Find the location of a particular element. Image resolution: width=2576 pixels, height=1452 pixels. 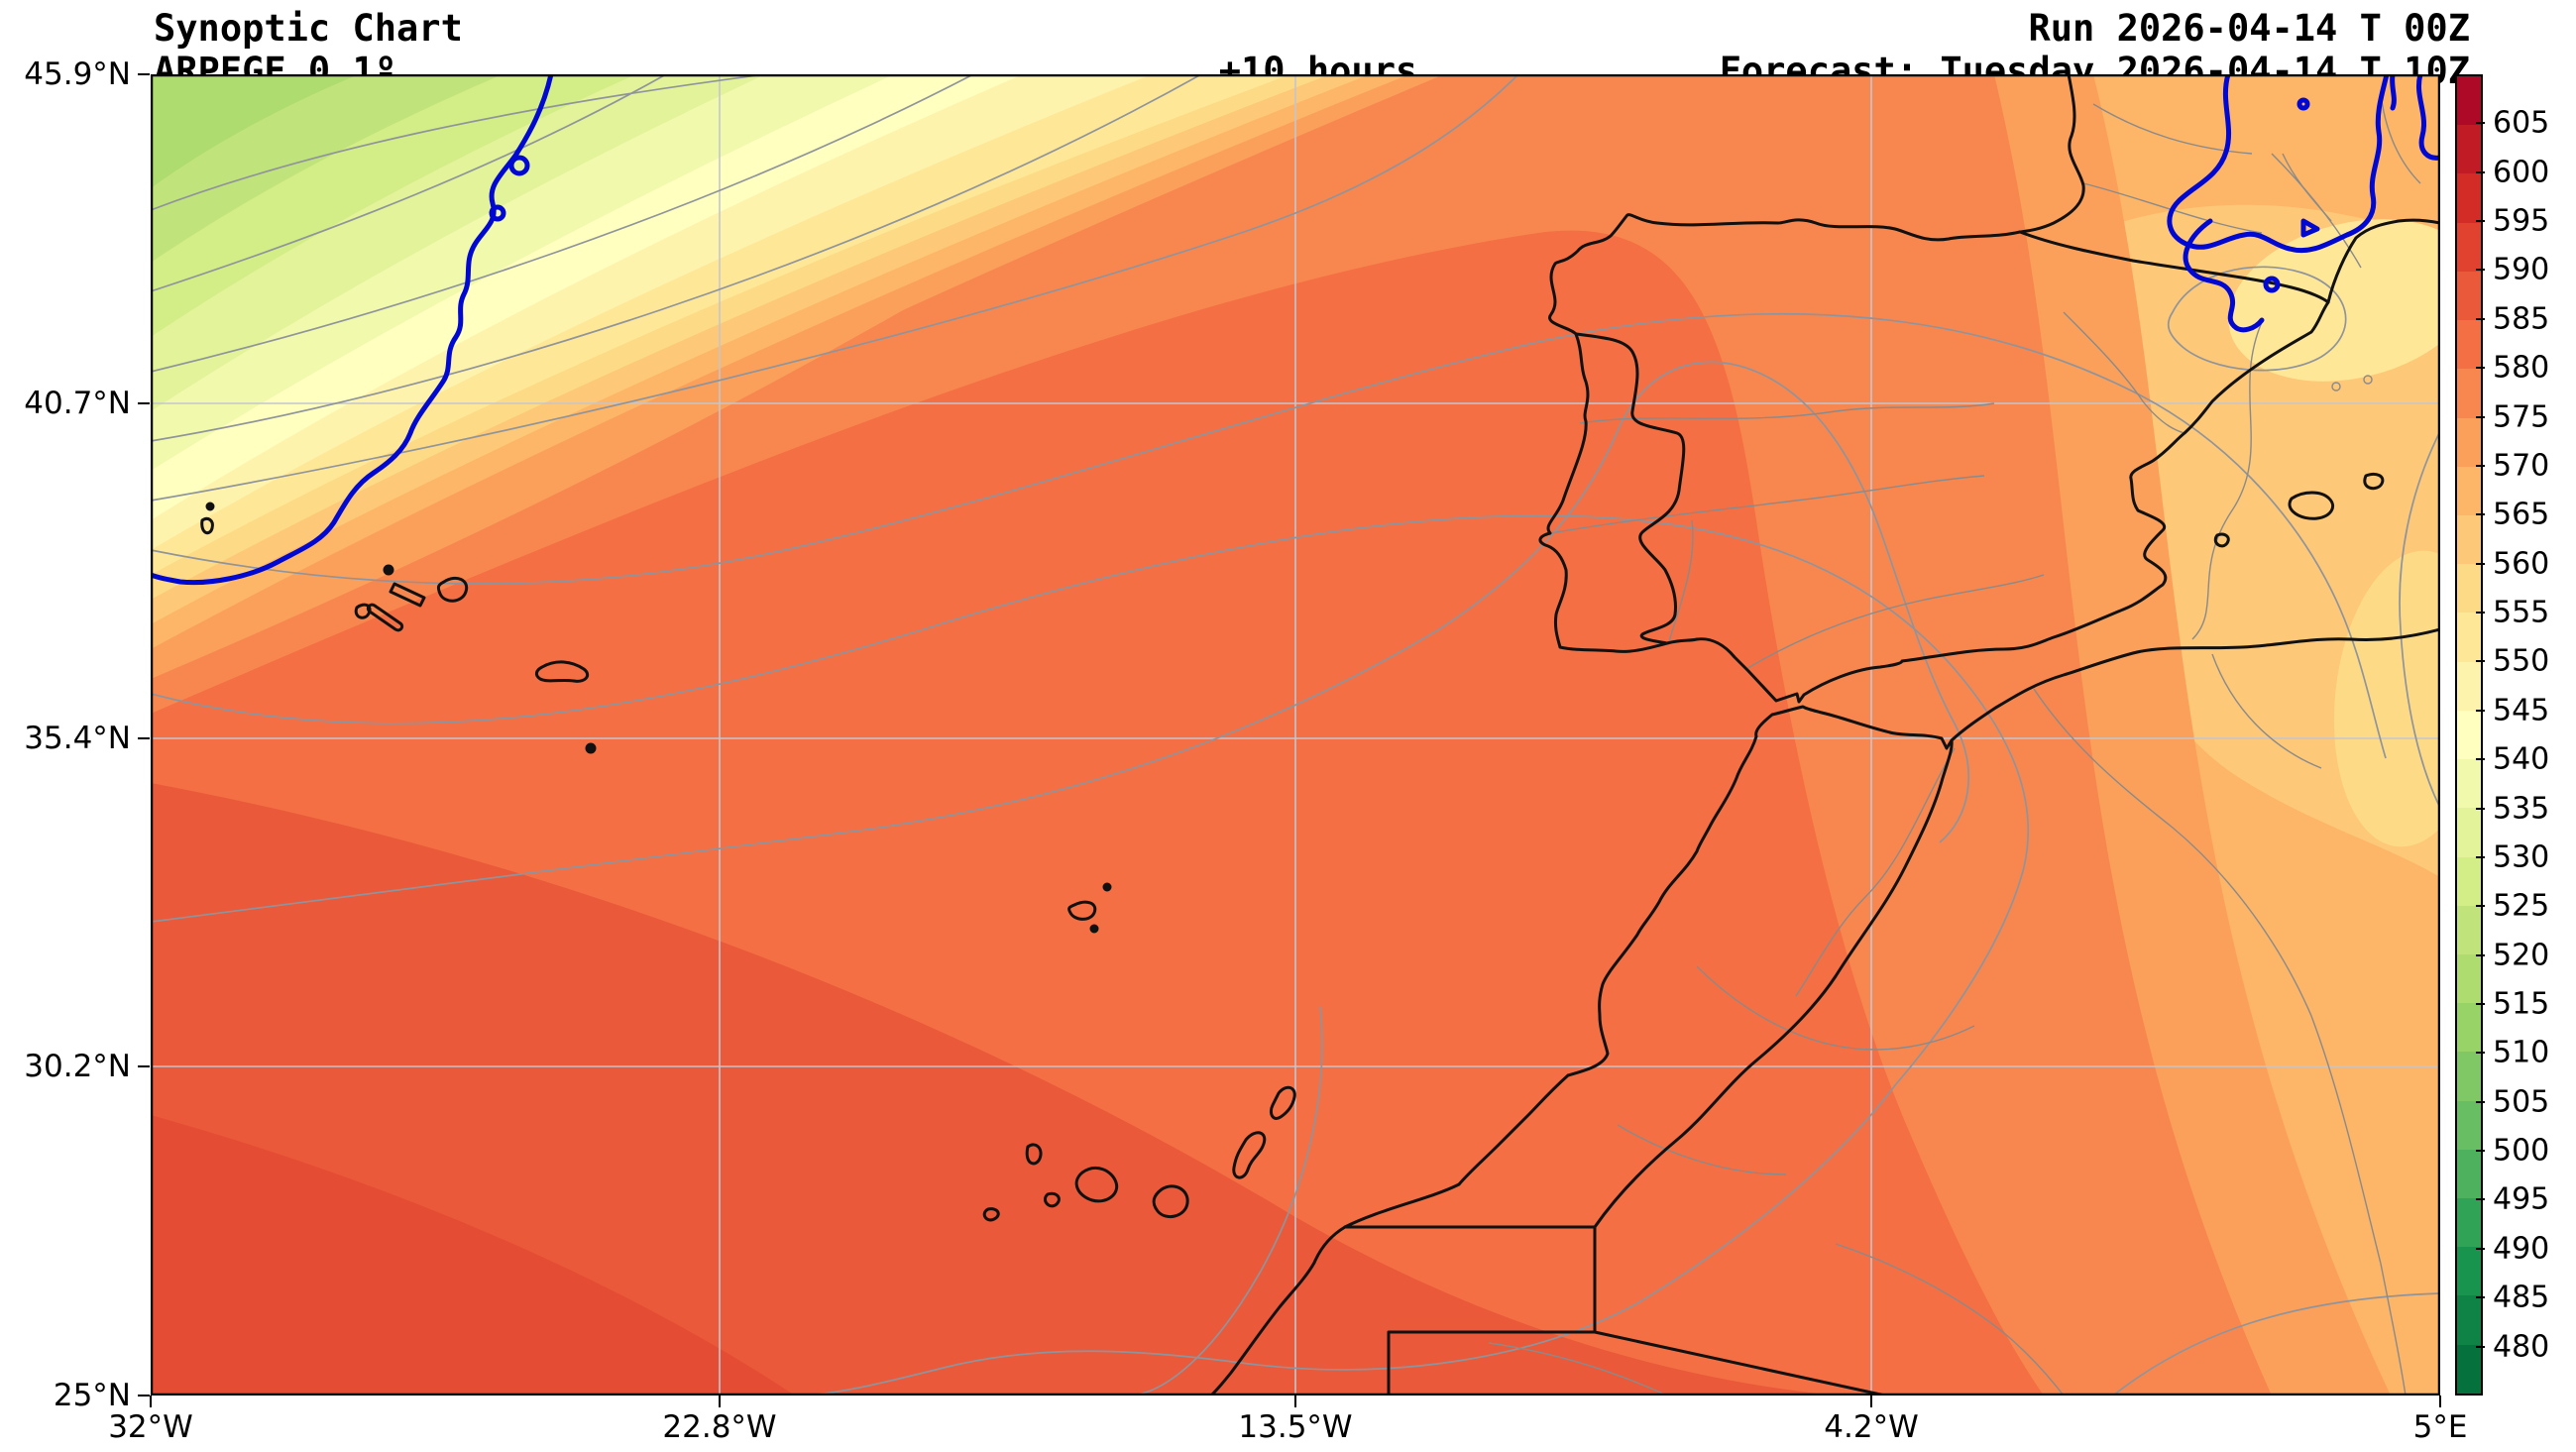

colorbar-tick-label: 495 is located at coordinates (2521, 1199).